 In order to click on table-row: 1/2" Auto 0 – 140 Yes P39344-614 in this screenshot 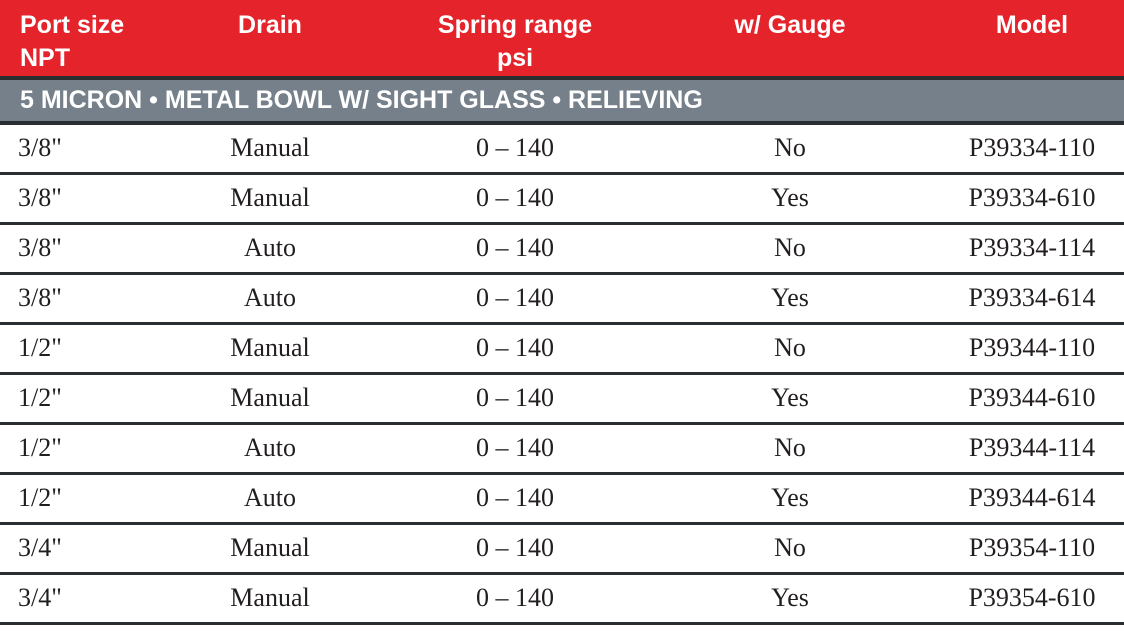, I will do `click(562, 499)`.